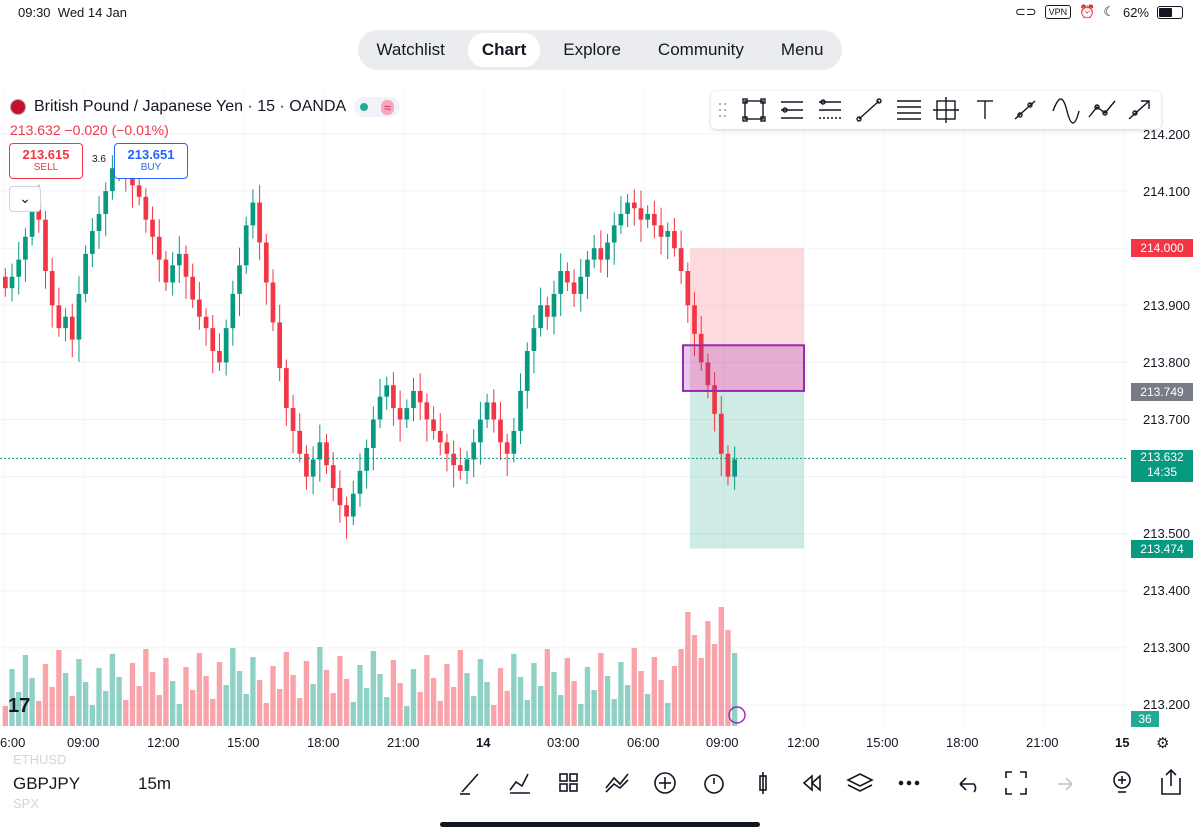 This screenshot has height=834, width=1199. What do you see at coordinates (722, 110) in the screenshot?
I see `drag-handle-icon` at bounding box center [722, 110].